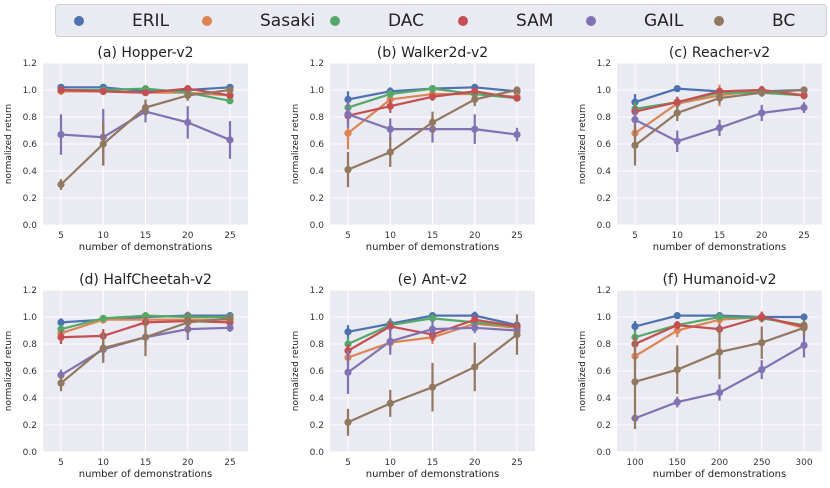 This screenshot has height=488, width=830. I want to click on series-gail, so click(719, 377).